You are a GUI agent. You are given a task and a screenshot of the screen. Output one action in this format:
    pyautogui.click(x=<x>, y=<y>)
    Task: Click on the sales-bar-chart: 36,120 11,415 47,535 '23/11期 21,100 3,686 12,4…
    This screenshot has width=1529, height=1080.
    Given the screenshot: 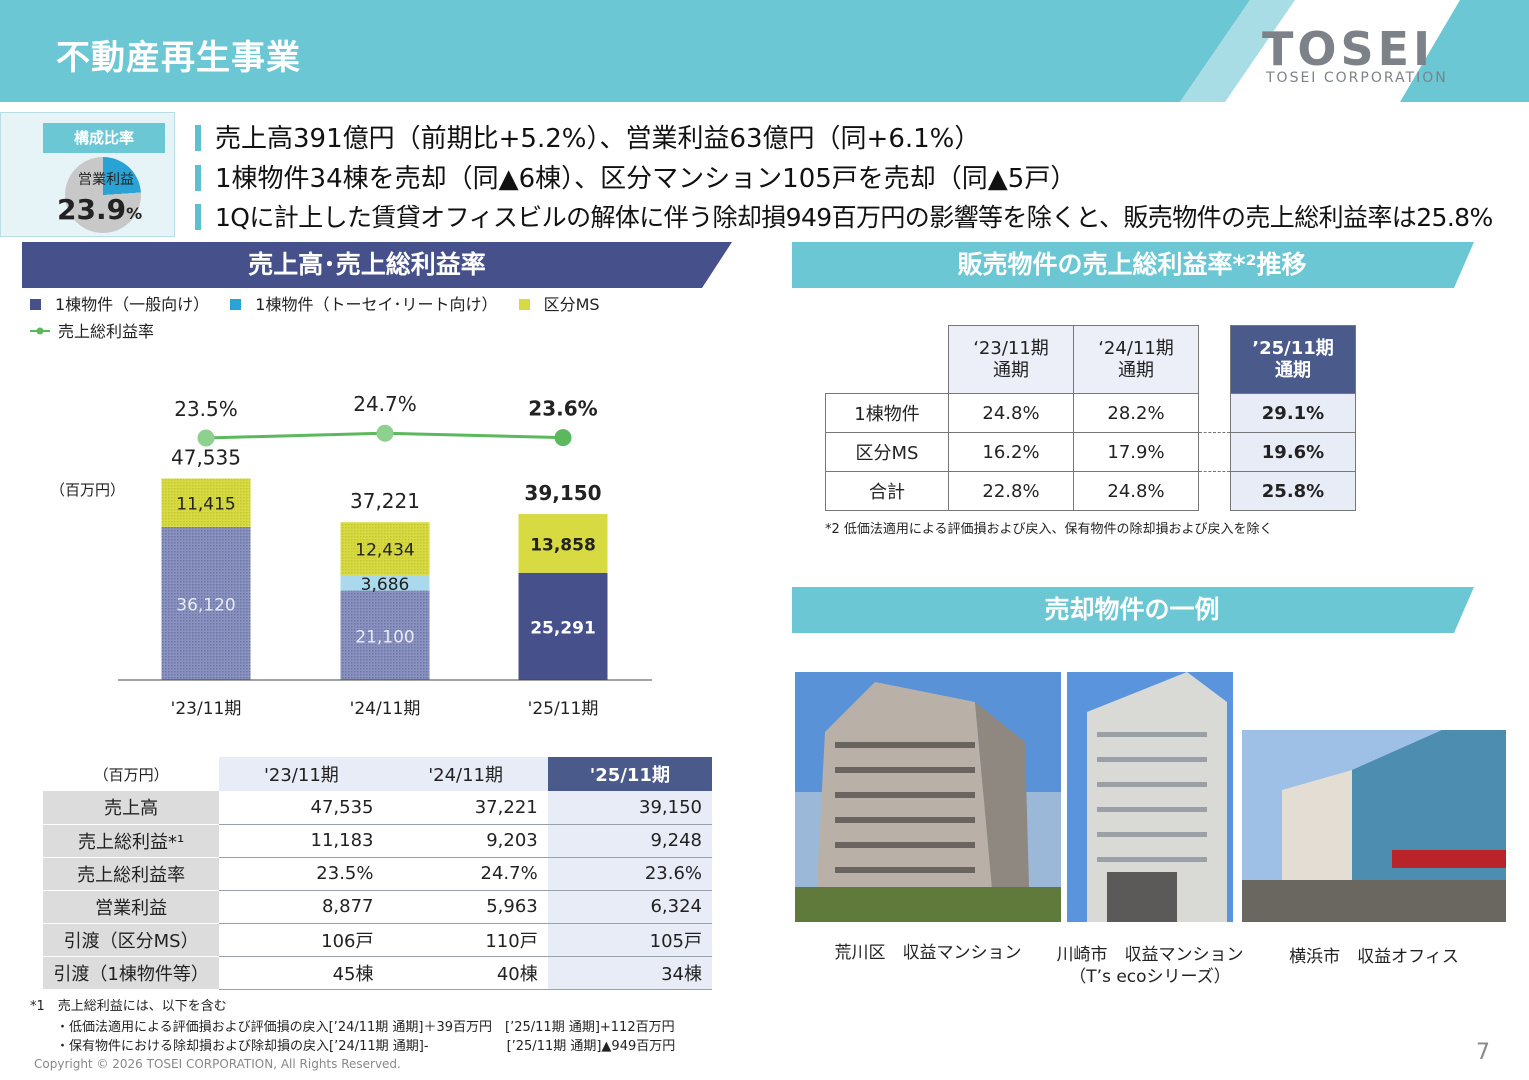 What is the action you would take?
    pyautogui.click(x=385, y=555)
    